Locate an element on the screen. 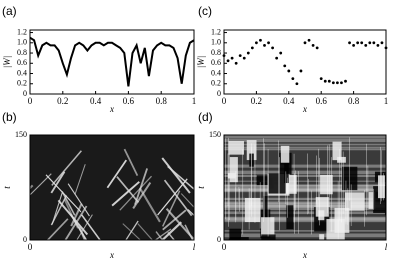 The image size is (395, 262). y-tick-label: 0.8 is located at coordinates (22, 52).